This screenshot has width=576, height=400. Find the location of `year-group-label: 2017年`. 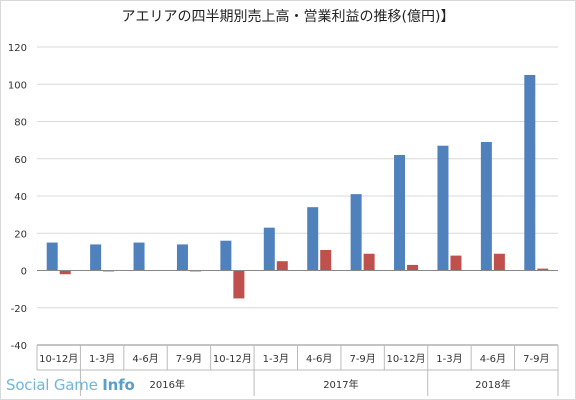

year-group-label: 2017年 is located at coordinates (340, 384).